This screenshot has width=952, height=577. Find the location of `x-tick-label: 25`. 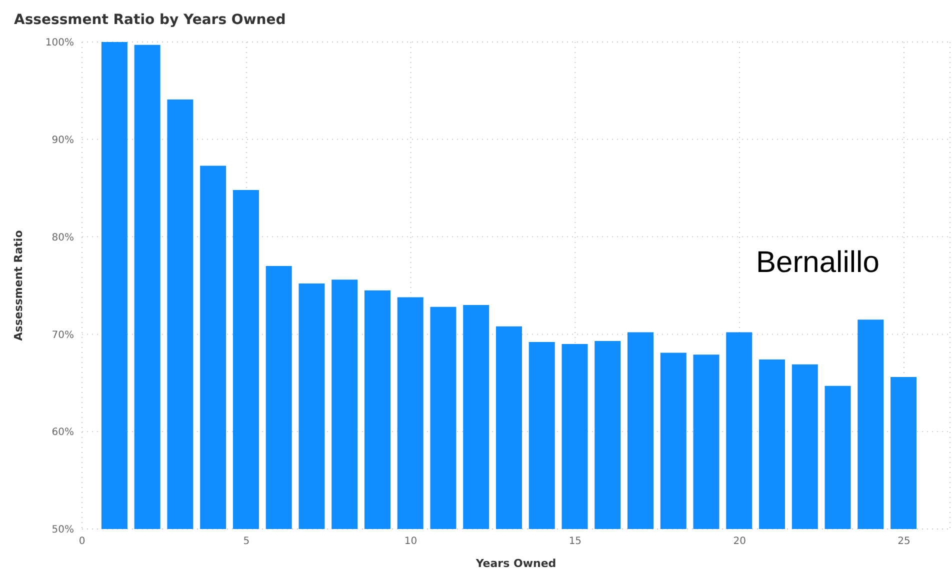

x-tick-label: 25 is located at coordinates (904, 542).